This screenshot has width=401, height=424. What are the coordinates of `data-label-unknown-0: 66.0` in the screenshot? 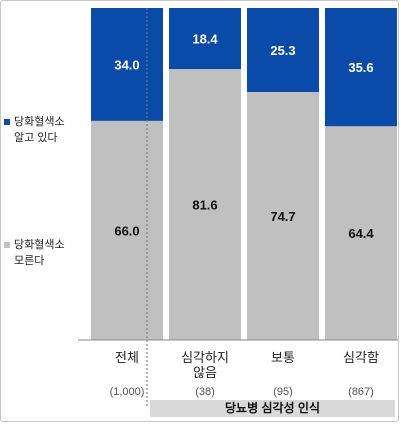 It's located at (126, 230).